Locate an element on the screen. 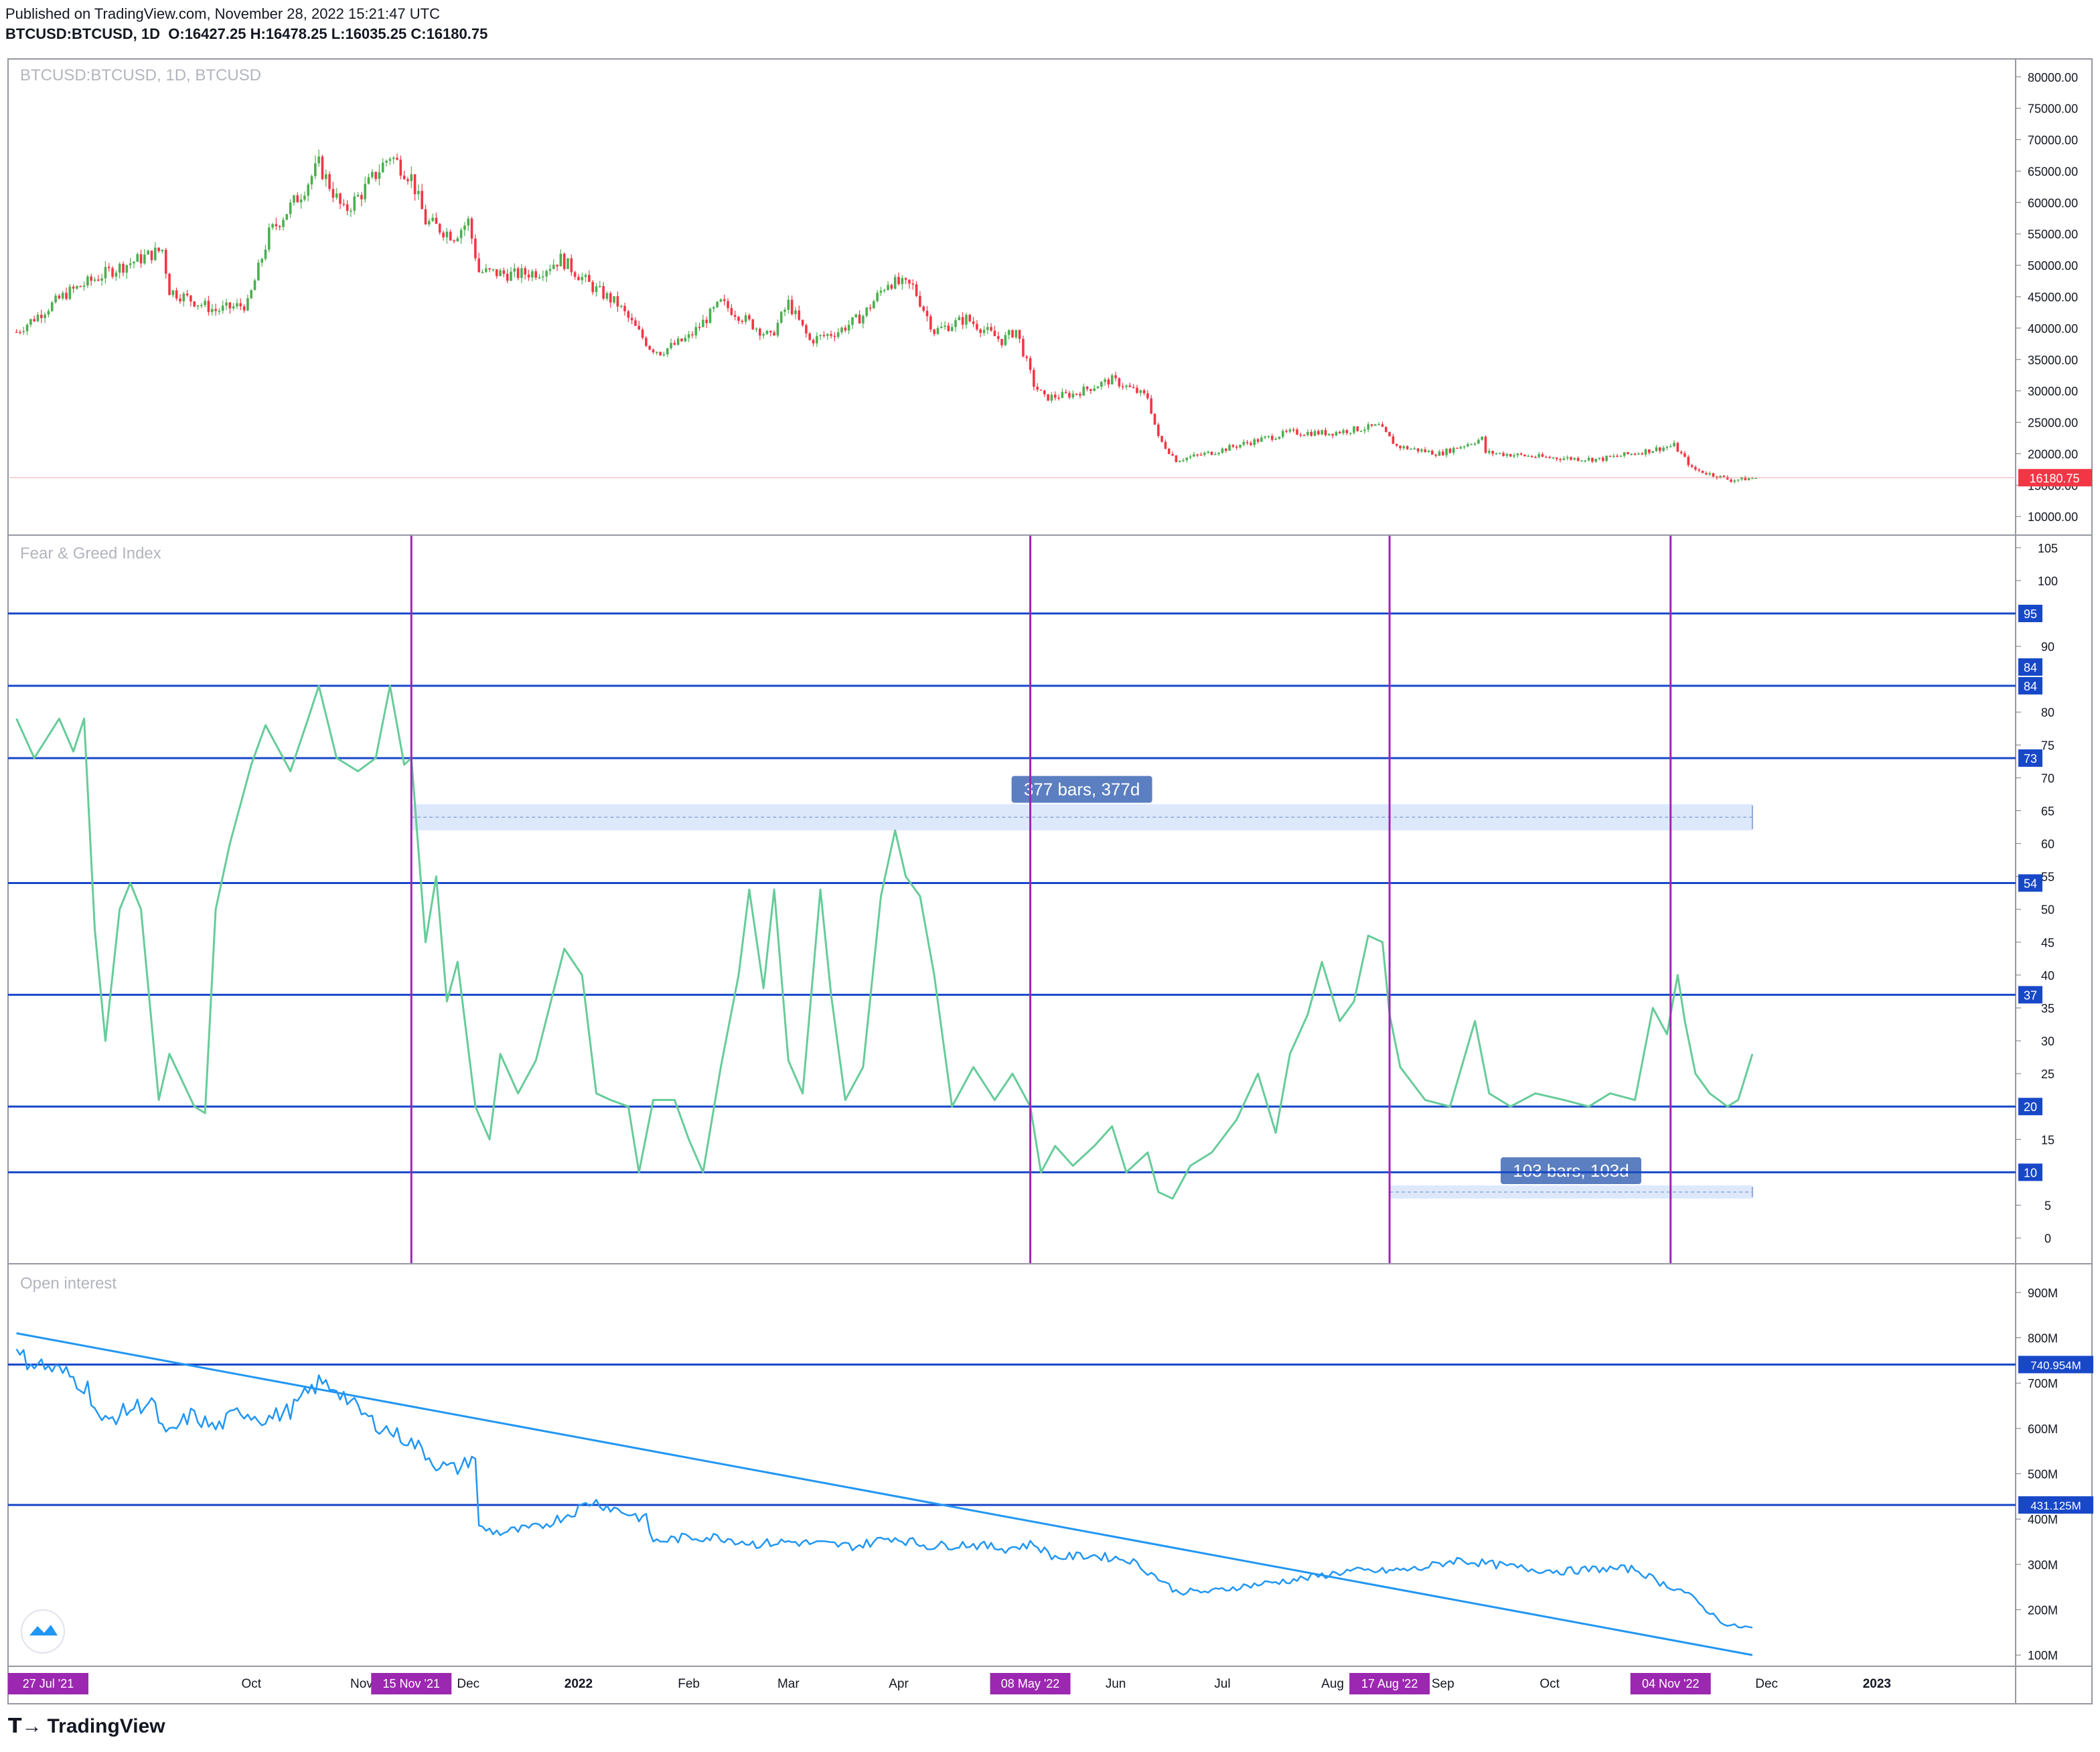 The height and width of the screenshot is (1752, 2100). tradingview-brand: 𝗧→ TradingView is located at coordinates (86, 1726).